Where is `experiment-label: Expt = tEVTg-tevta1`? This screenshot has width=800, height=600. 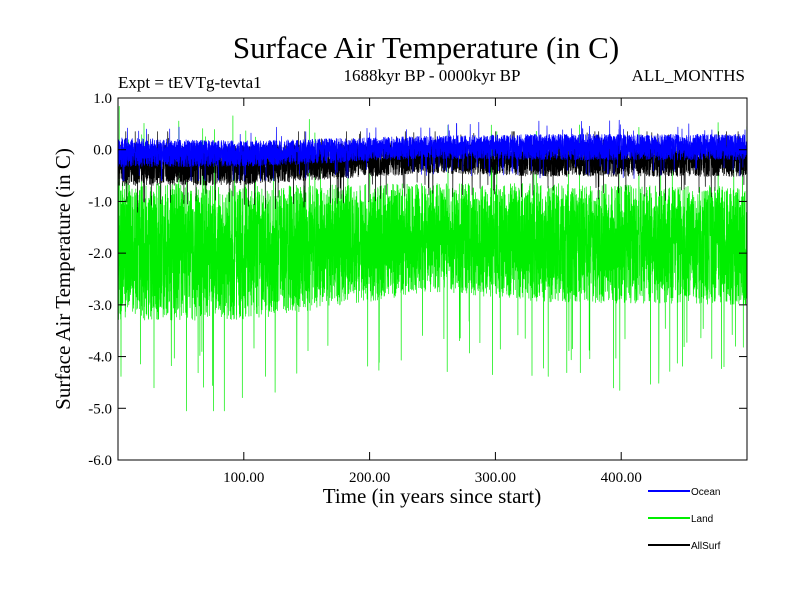 experiment-label: Expt = tEVTg-tevta1 is located at coordinates (190, 82).